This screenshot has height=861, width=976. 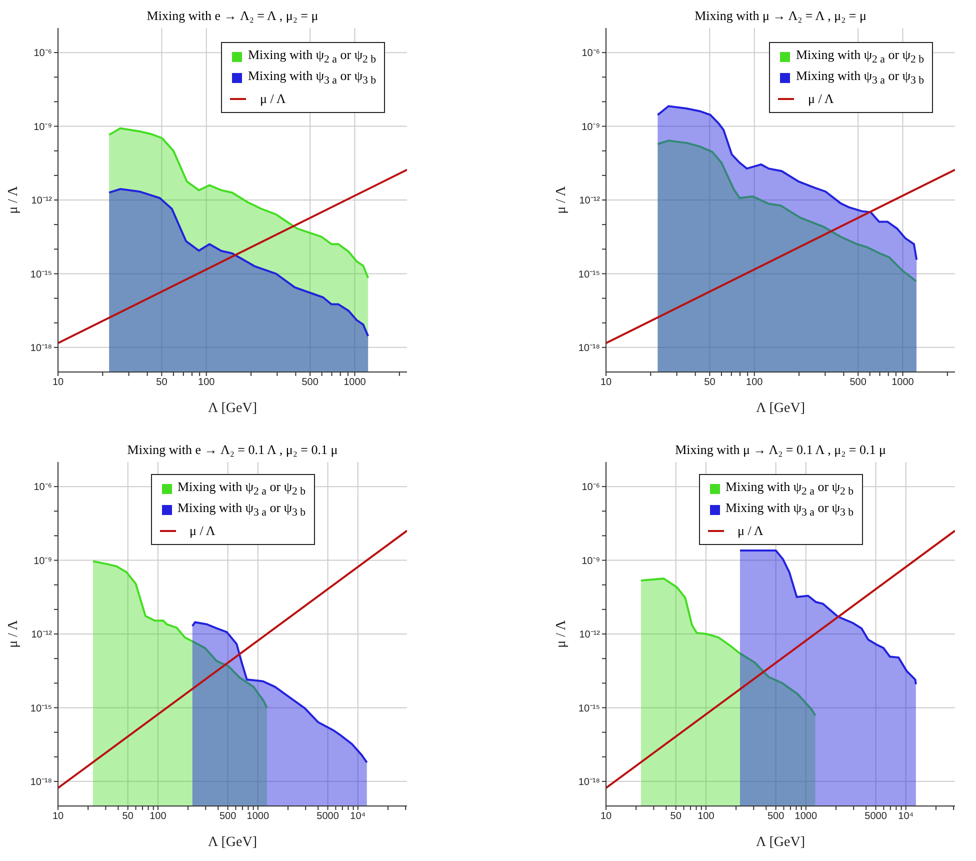 I want to click on chart-title: Mixing with μ → Λ₂ = Λ , μ₂ = μ, so click(x=781, y=16).